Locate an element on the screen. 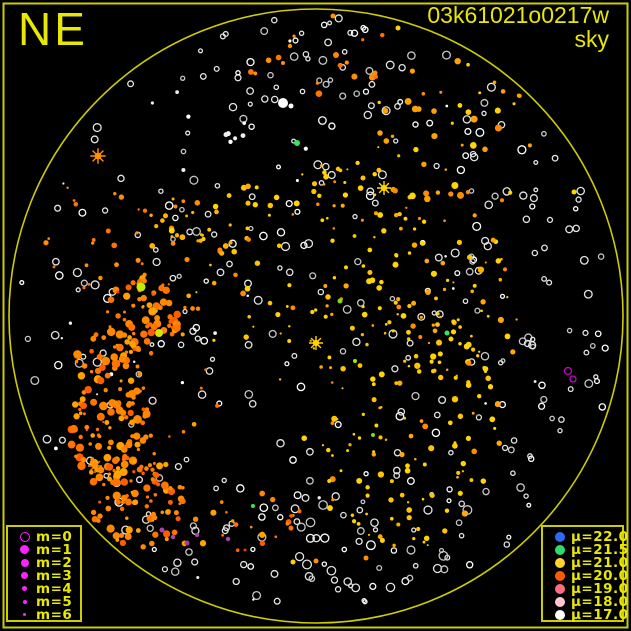 The image size is (631, 631). mu-symbol-17.0 is located at coordinates (559, 614).